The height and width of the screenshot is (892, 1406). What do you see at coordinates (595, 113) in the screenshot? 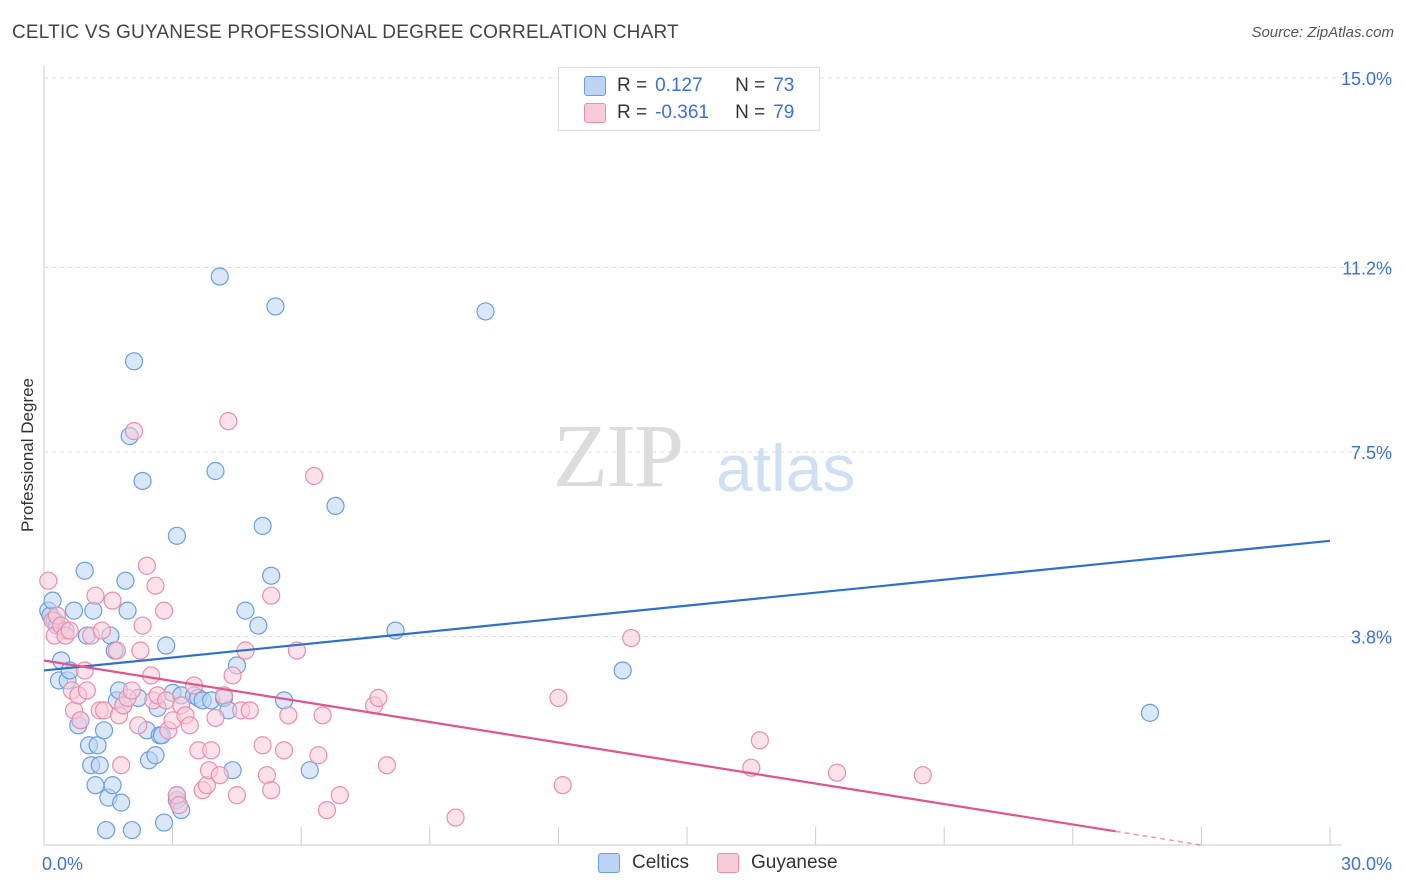
I see `legend-swatch-guyanese` at bounding box center [595, 113].